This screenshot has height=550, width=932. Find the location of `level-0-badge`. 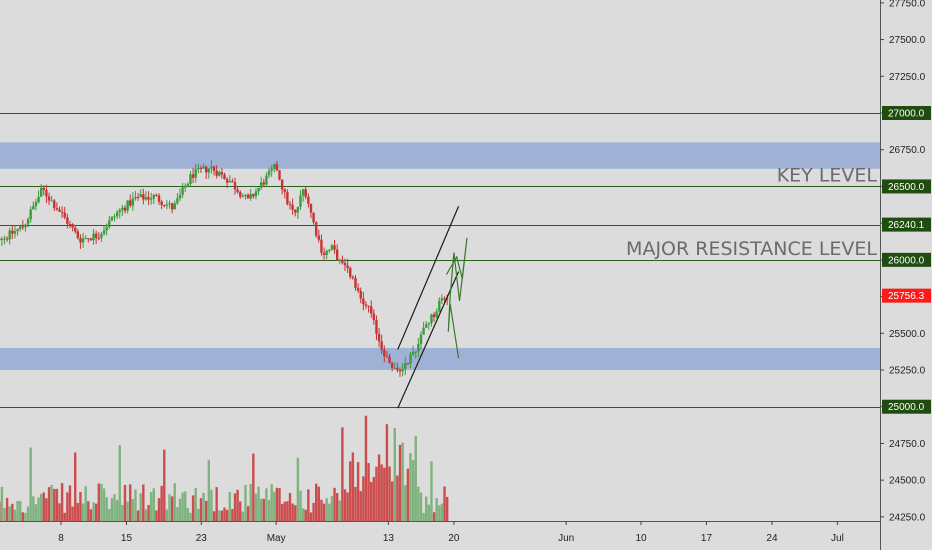

level-0-badge is located at coordinates (906, 113).